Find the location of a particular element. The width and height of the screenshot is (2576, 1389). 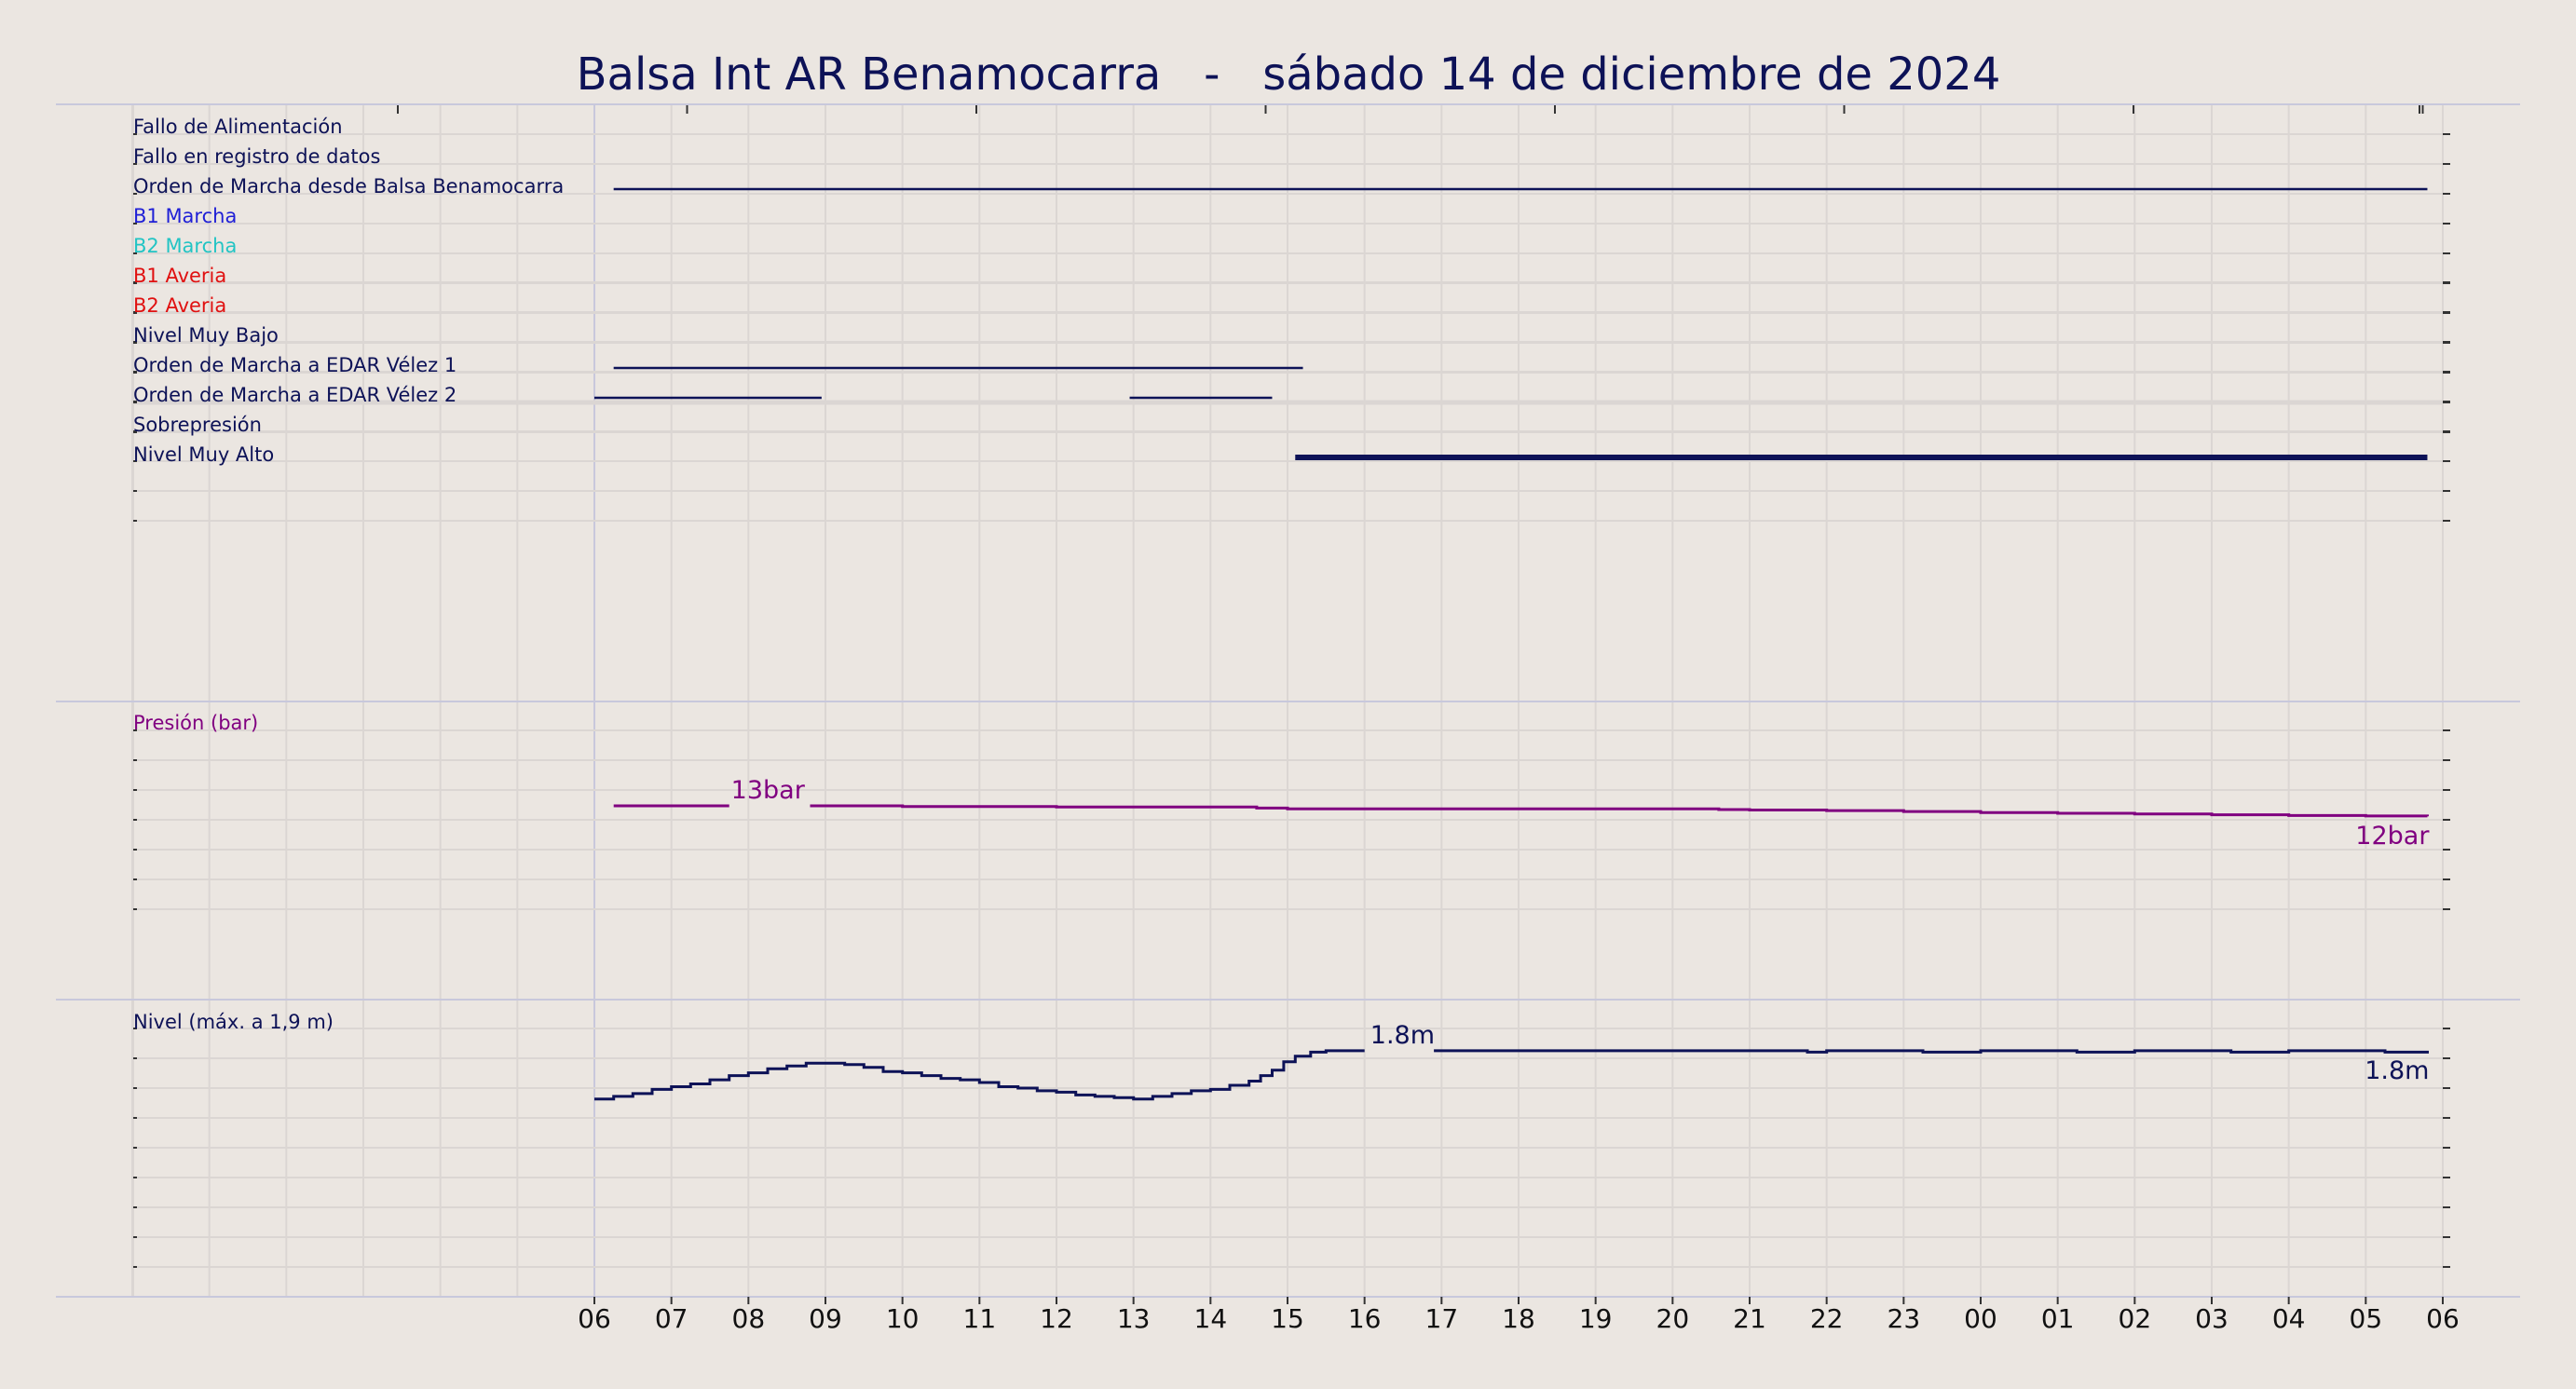

x-tick-label: 14 is located at coordinates (1211, 1318).